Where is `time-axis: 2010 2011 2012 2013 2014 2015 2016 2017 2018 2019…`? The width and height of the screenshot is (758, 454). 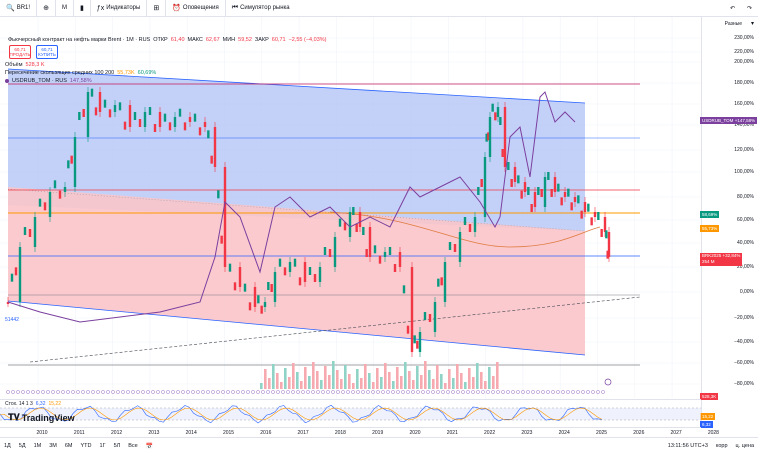 time-axis: 2010 2011 2012 2013 2014 2015 2016 2017 2018 2019… is located at coordinates (359, 432).